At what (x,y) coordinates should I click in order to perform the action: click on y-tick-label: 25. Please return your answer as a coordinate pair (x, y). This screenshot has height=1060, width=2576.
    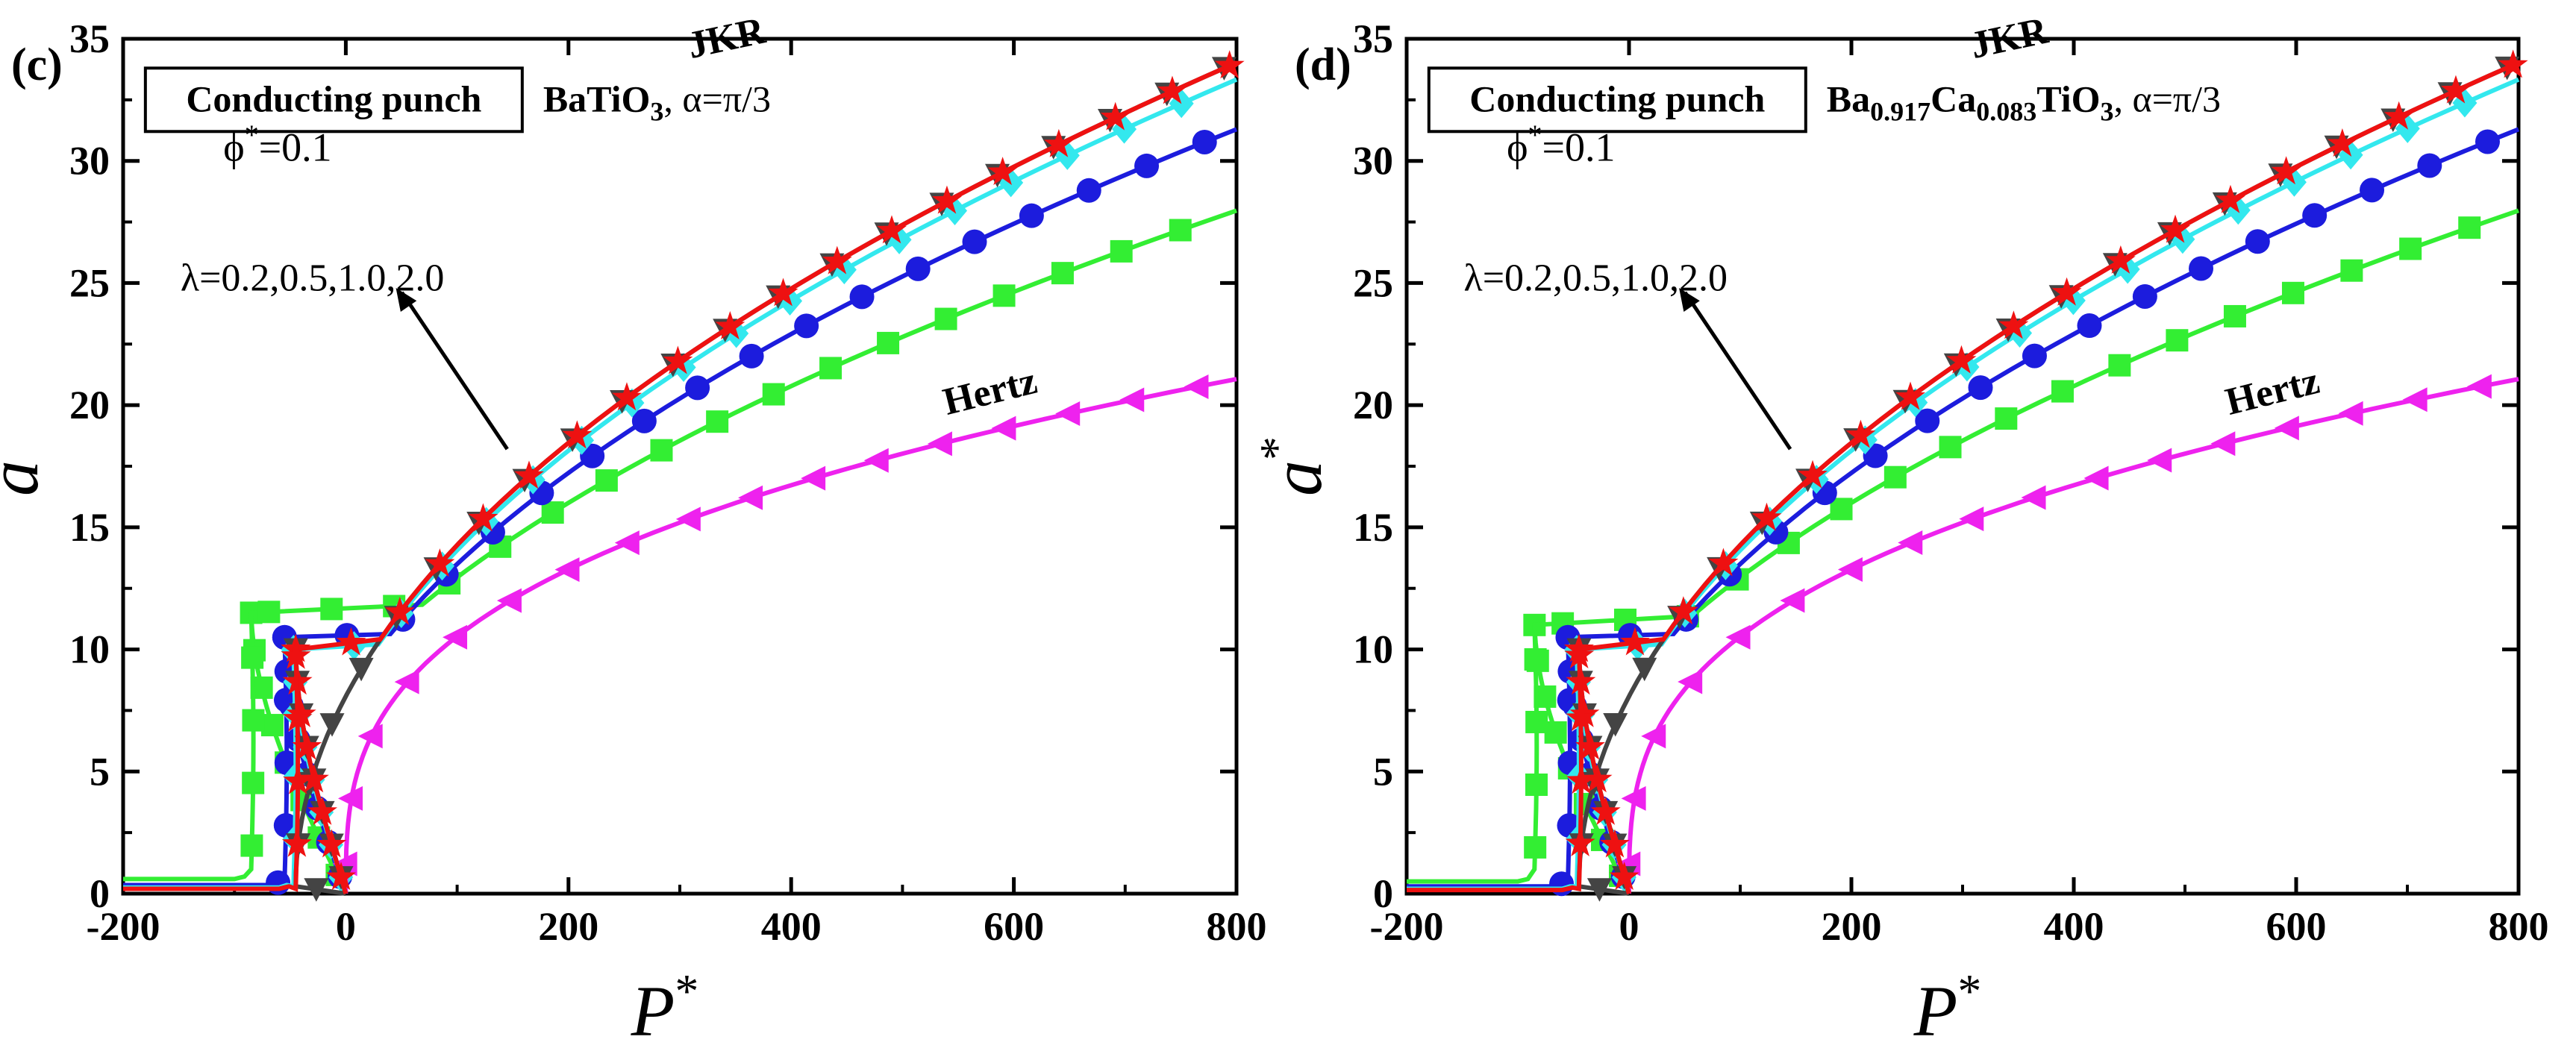
    Looking at the image, I should click on (1373, 282).